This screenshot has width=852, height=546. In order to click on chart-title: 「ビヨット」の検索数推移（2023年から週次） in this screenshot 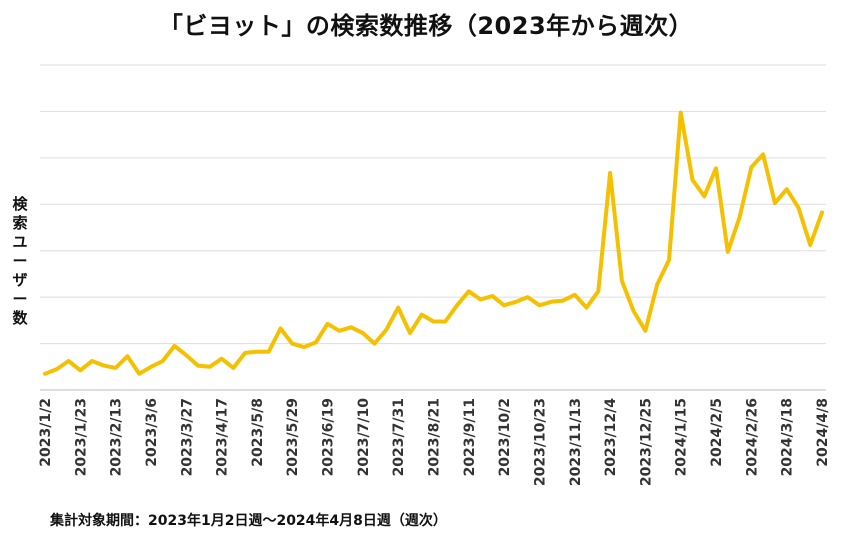, I will do `click(426, 26)`.